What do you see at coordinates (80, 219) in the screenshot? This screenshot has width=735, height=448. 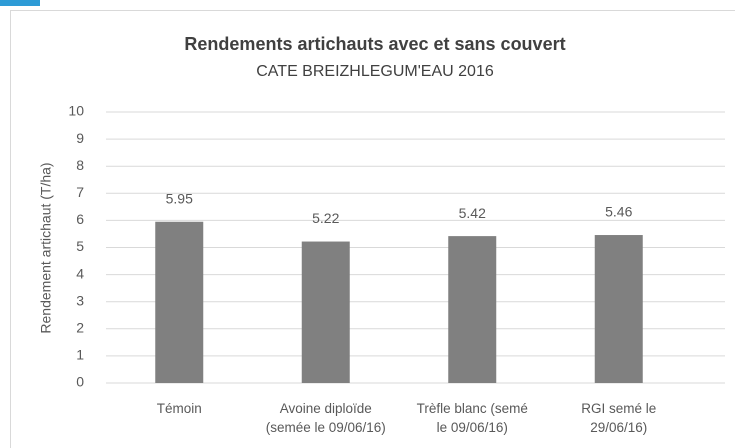 I see `y-tick-label: 6` at bounding box center [80, 219].